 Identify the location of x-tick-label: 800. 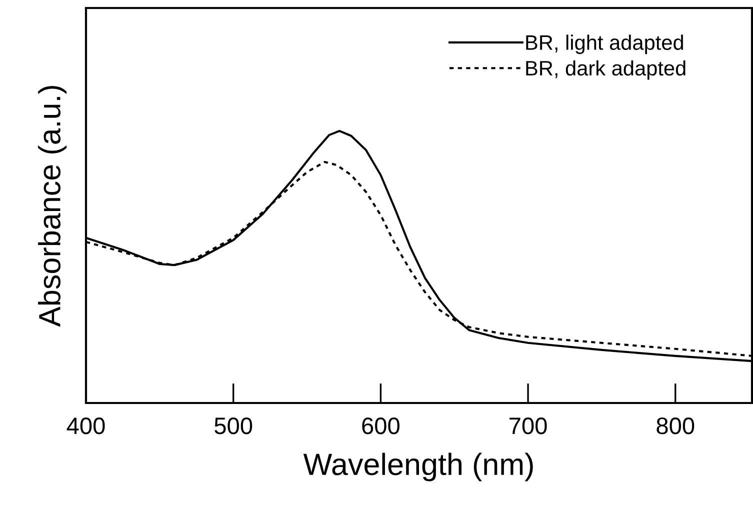
(675, 426).